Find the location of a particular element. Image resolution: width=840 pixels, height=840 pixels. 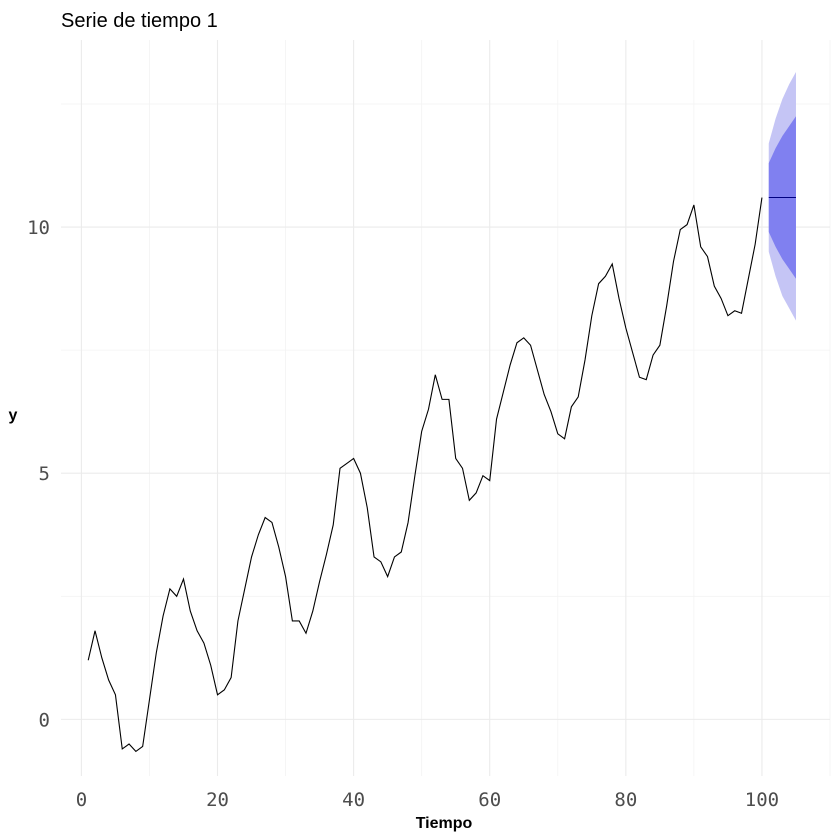

y-axis-ticks: 0 5 10 is located at coordinates (38, 474).